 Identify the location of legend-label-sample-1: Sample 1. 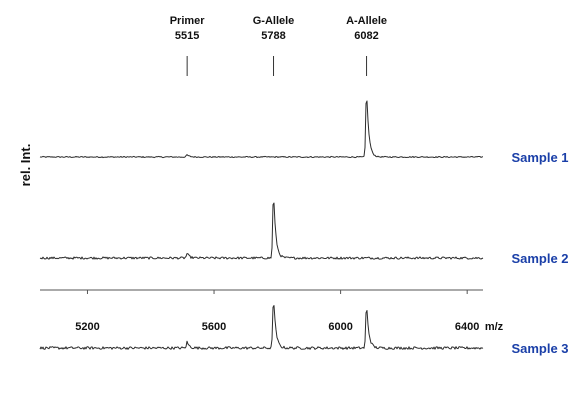
(539, 157).